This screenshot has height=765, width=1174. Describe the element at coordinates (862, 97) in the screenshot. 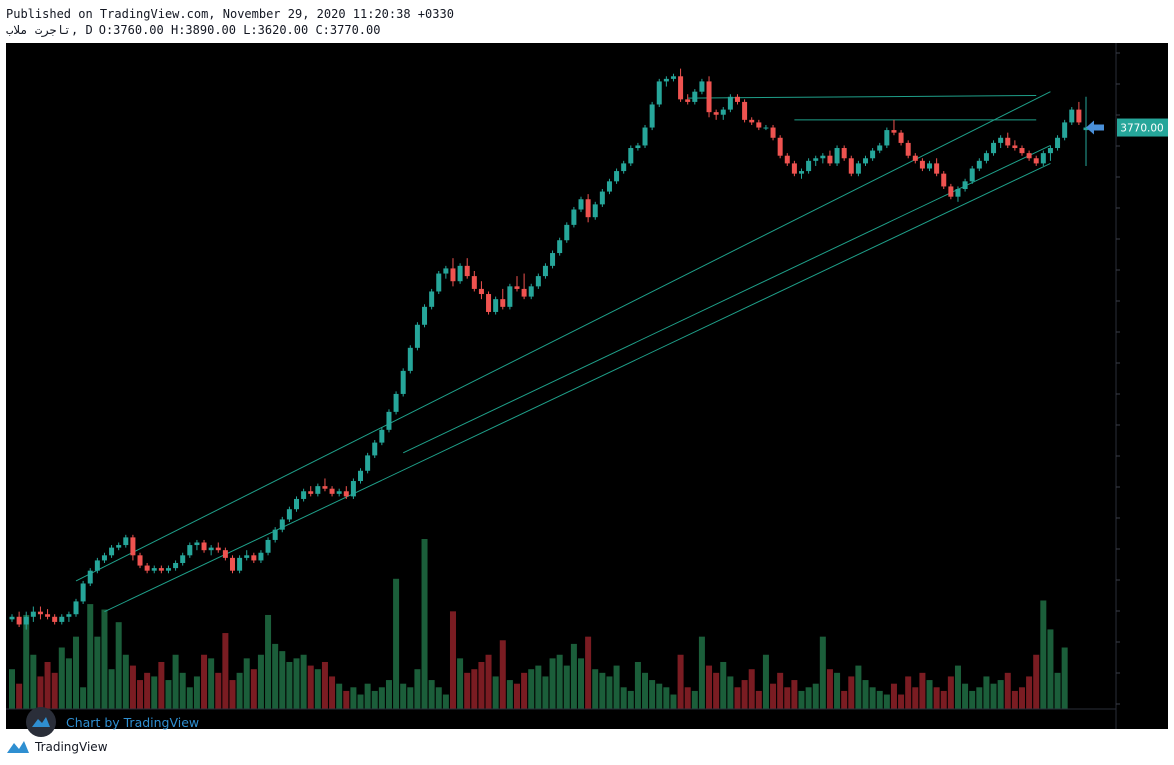

I see `trendline` at that location.